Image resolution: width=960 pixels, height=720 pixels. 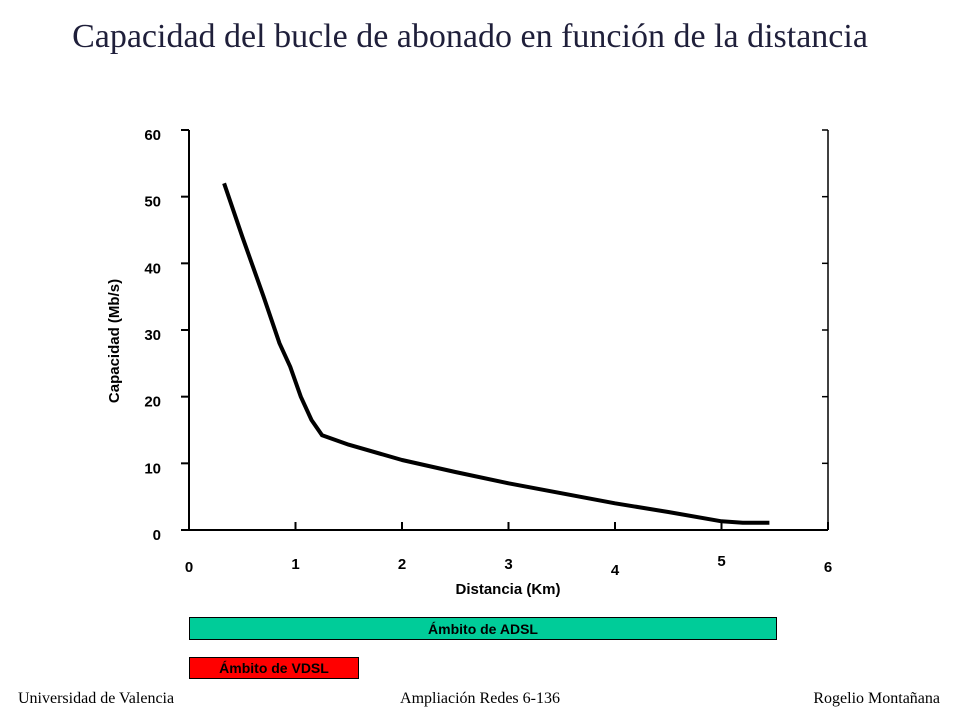 What do you see at coordinates (721, 561) in the screenshot?
I see `x-tick-label: 5` at bounding box center [721, 561].